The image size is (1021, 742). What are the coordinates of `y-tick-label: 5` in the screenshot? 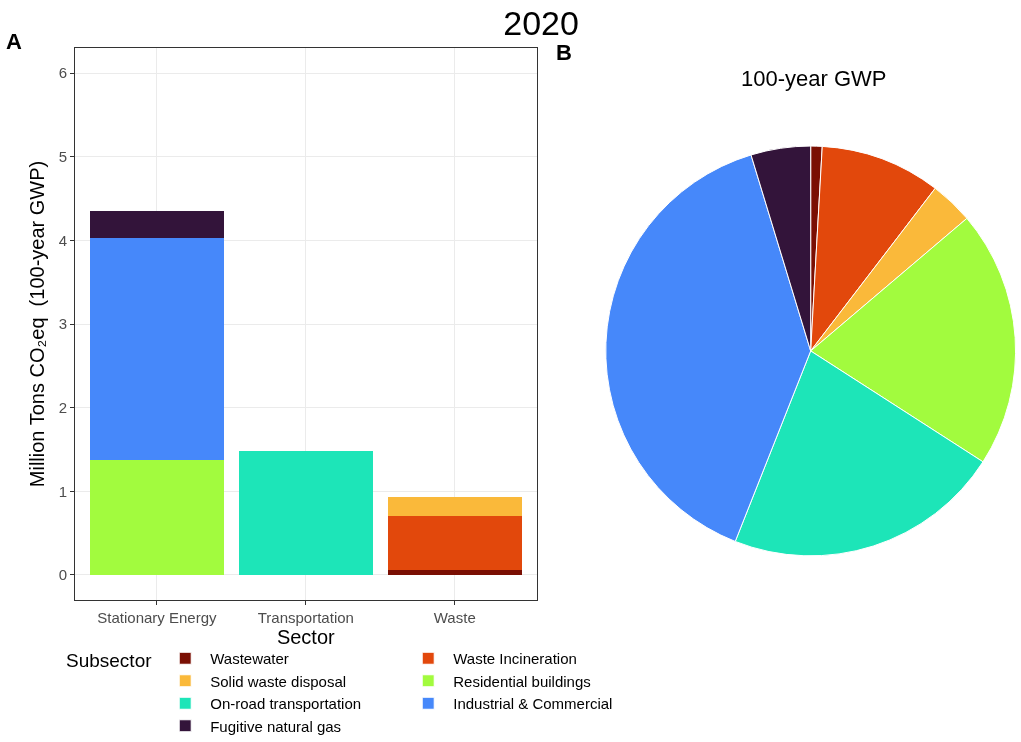 It's located at (62, 156).